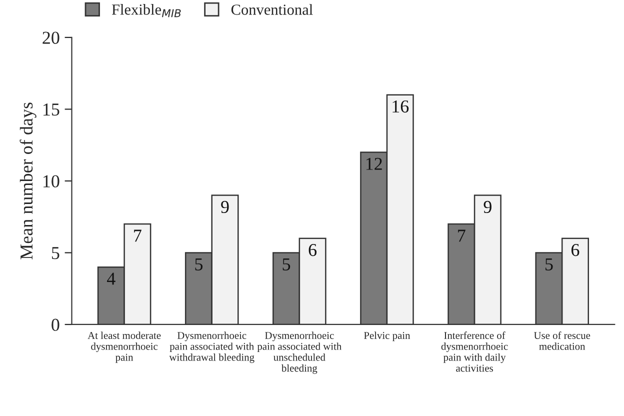 Image resolution: width=624 pixels, height=416 pixels. I want to click on x-tick-label: At least moderate dysmenorrhoeic pain, so click(124, 347).